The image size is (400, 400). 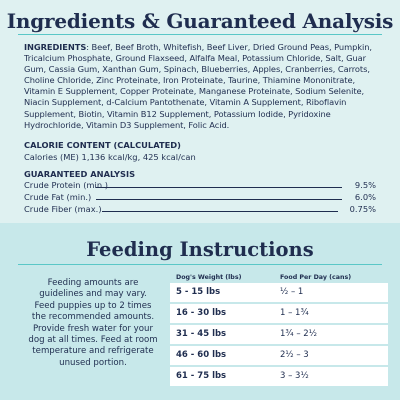 I want to click on ga-label: Crude Fiber (max.), so click(x=63, y=209).